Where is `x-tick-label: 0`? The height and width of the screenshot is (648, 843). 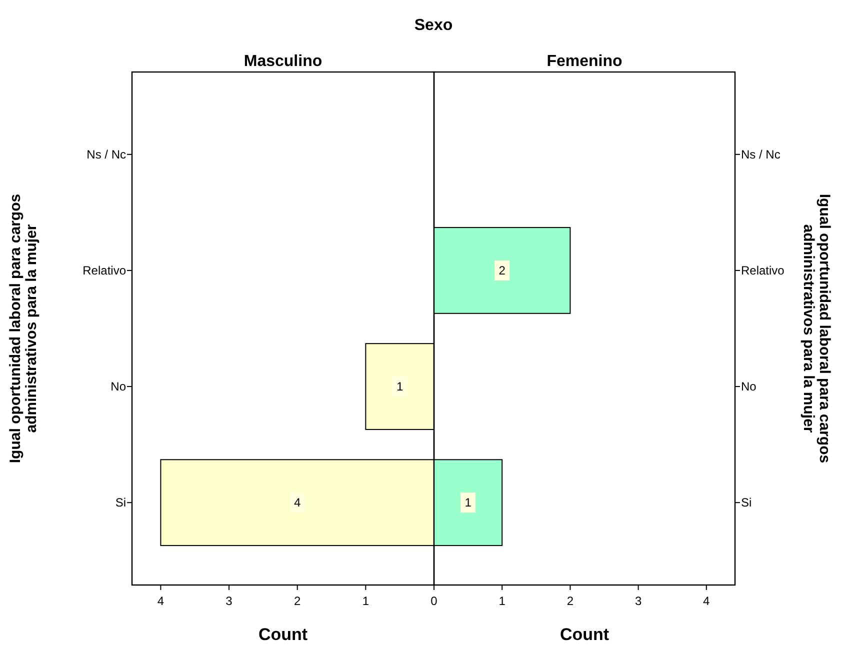
x-tick-label: 0 is located at coordinates (434, 601).